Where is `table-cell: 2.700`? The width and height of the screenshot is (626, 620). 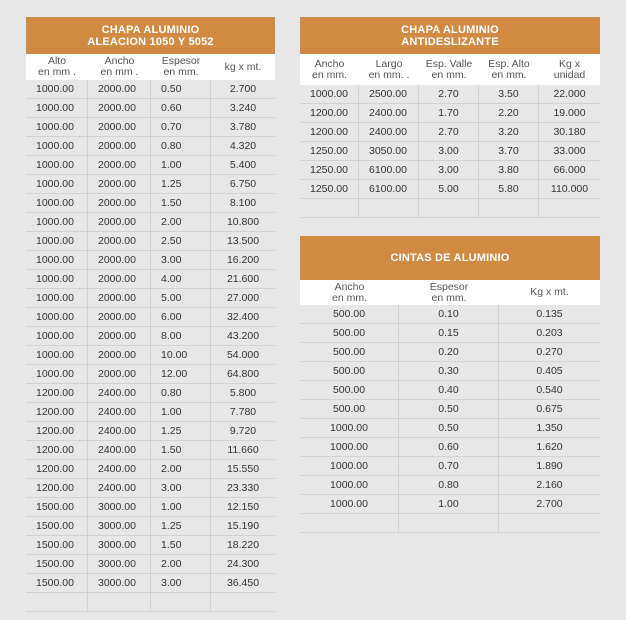
table-cell: 2.700 is located at coordinates (549, 504).